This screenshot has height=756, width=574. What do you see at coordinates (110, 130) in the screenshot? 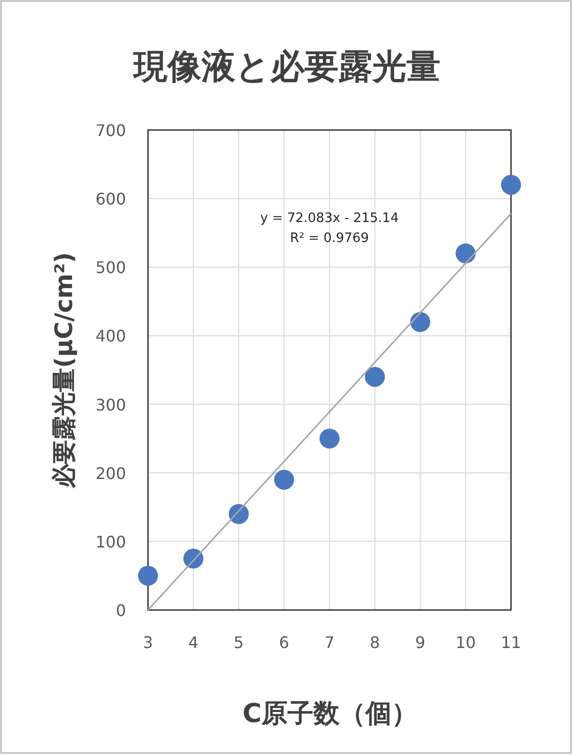
I see `y-tick-label: 700` at bounding box center [110, 130].